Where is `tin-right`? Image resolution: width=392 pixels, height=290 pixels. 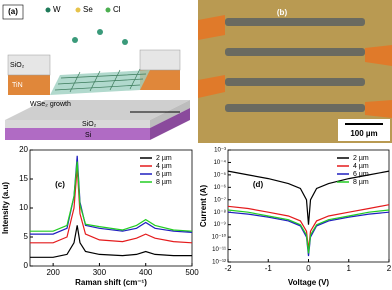
tin-right is located at coordinates (160, 80).